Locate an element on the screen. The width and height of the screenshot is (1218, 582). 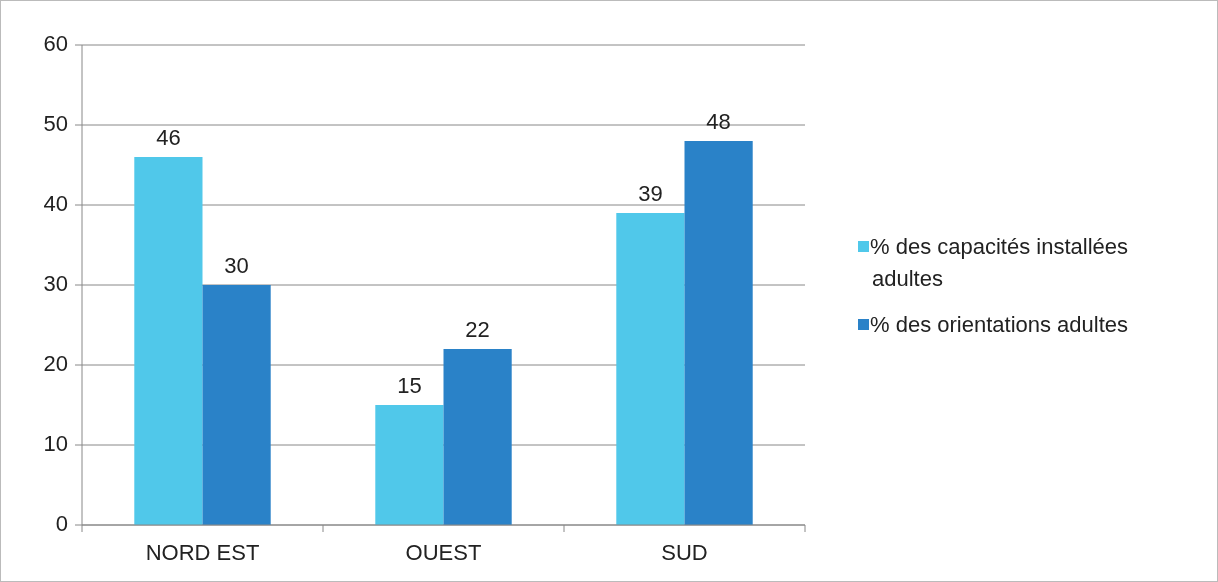
y-tick-label: 40 is located at coordinates (55, 203).